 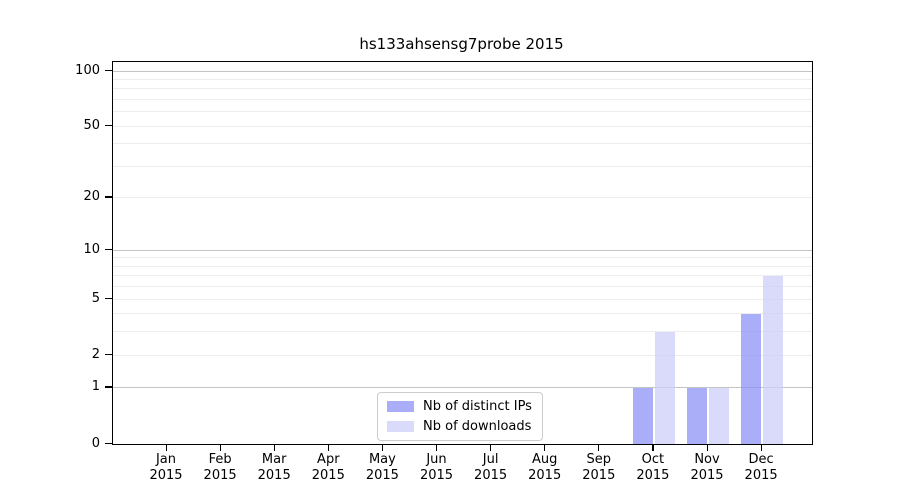 I want to click on legend-item: Nb of downloads, so click(x=460, y=426).